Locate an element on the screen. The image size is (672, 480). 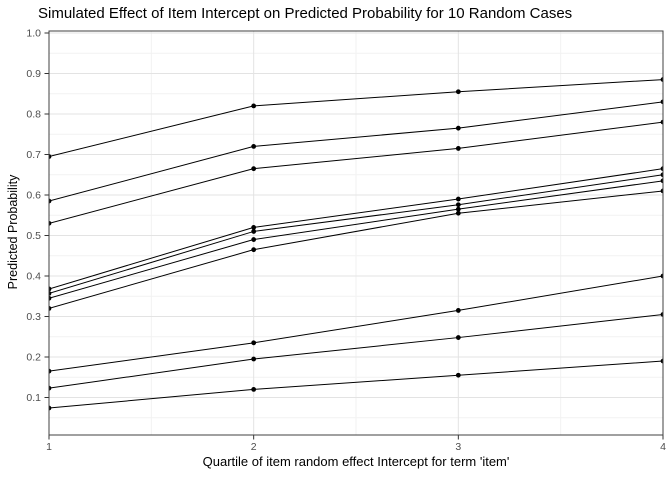
tick-label: 0.9 is located at coordinates (33, 74).